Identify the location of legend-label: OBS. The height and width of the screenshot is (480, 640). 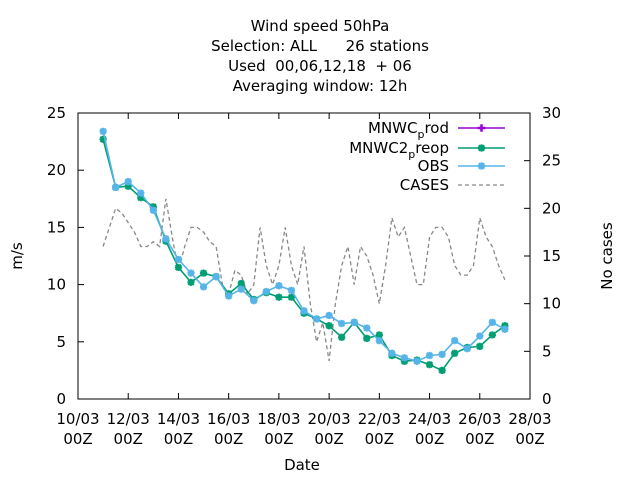
(433, 166).